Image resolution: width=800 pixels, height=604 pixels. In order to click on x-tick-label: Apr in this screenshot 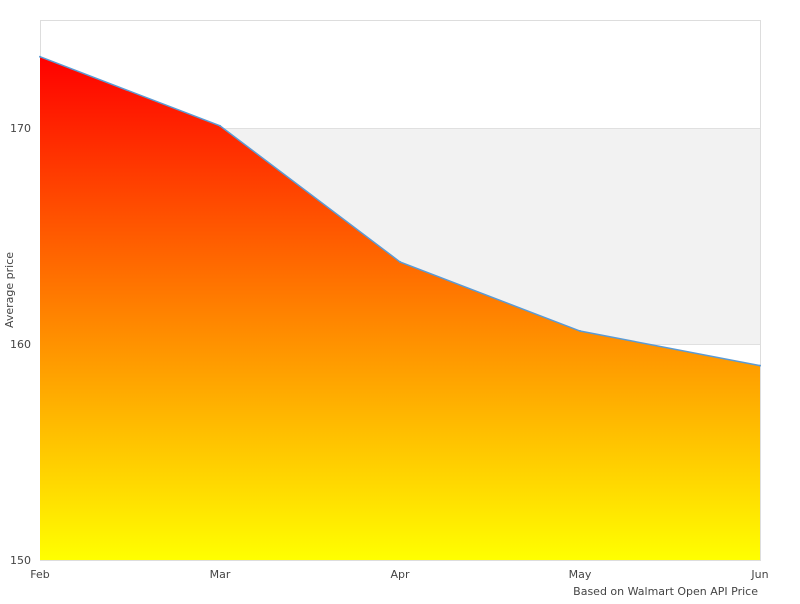, I will do `click(400, 574)`.